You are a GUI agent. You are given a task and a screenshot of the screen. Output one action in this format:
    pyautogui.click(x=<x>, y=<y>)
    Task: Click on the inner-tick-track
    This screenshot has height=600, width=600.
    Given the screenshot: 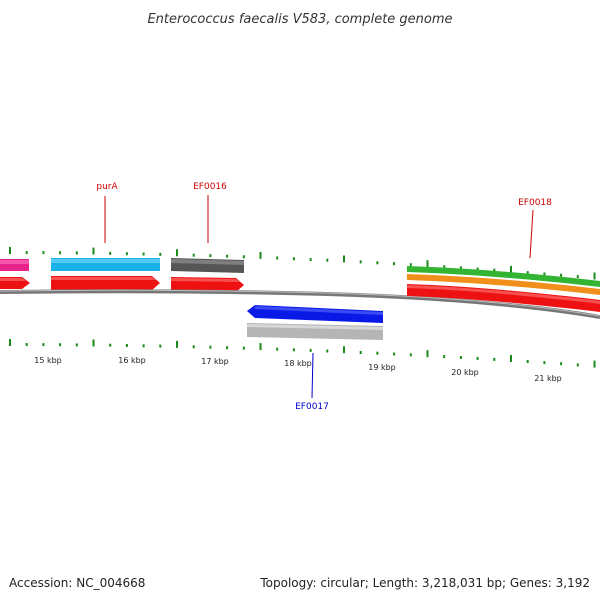 What is the action you would take?
    pyautogui.click(x=302, y=353)
    